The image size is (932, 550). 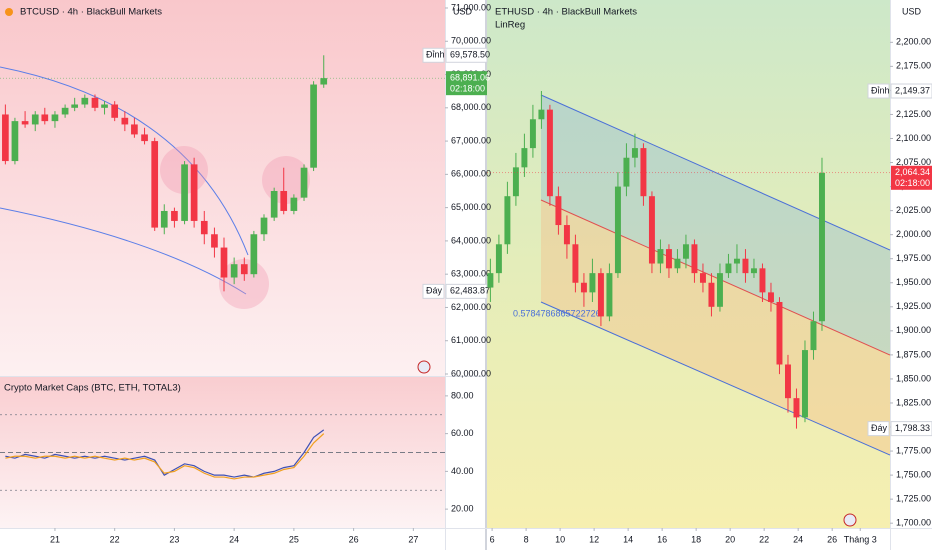 I want to click on price-badge-value: 68,891.06, so click(x=470, y=78).